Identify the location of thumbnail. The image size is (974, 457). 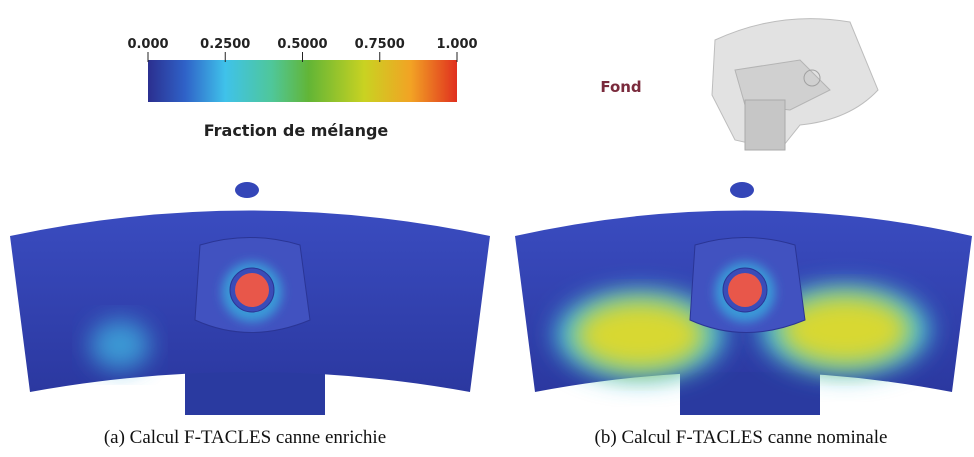
(795, 84).